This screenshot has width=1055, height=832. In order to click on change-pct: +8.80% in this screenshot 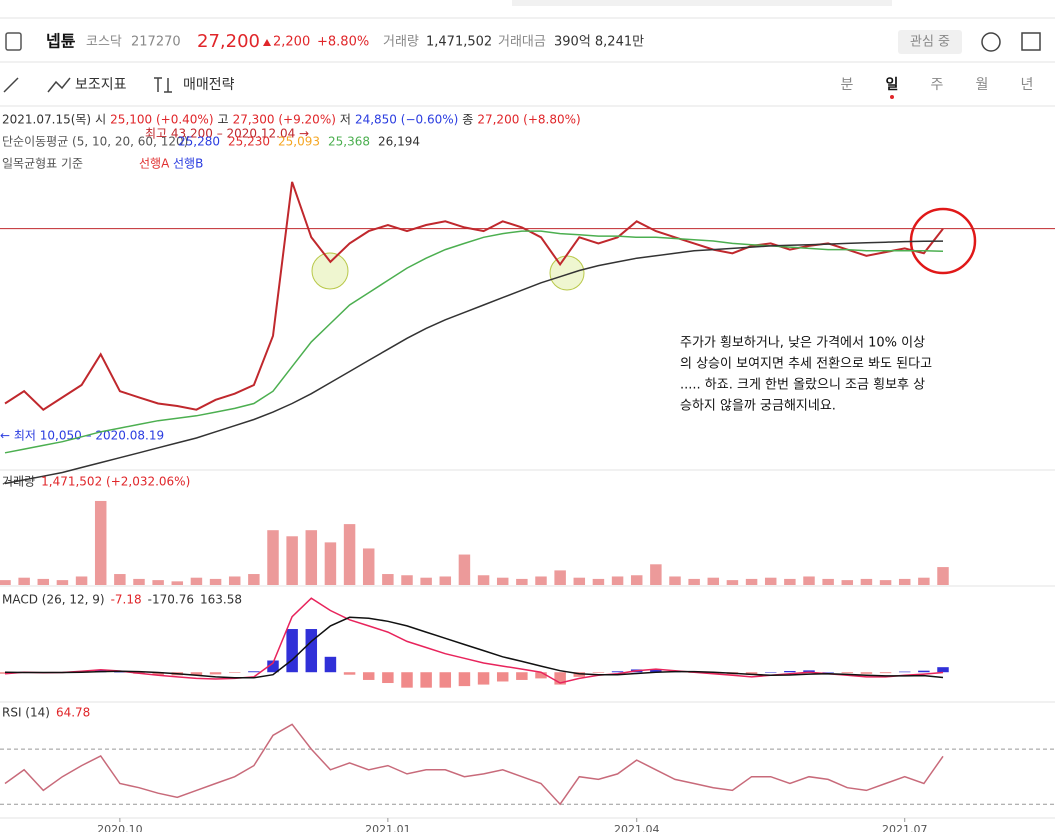, I will do `click(343, 42)`.